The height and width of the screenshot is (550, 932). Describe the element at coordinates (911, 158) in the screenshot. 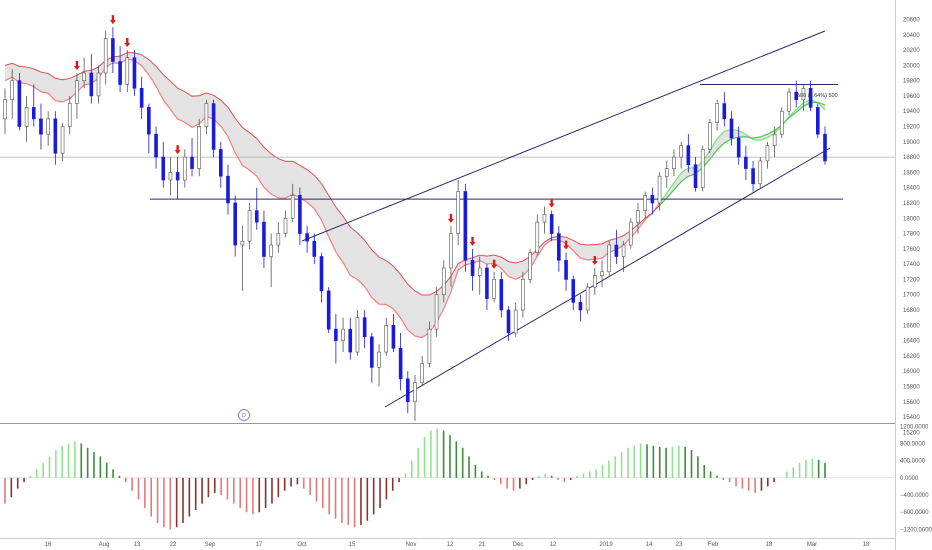

I see `price-tick: 18800` at that location.